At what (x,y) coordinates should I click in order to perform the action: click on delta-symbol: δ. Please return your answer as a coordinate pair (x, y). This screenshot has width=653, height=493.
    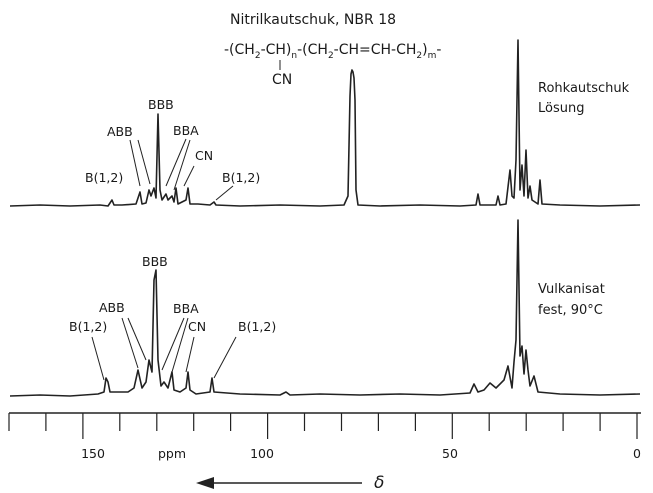
    Looking at the image, I should click on (379, 483).